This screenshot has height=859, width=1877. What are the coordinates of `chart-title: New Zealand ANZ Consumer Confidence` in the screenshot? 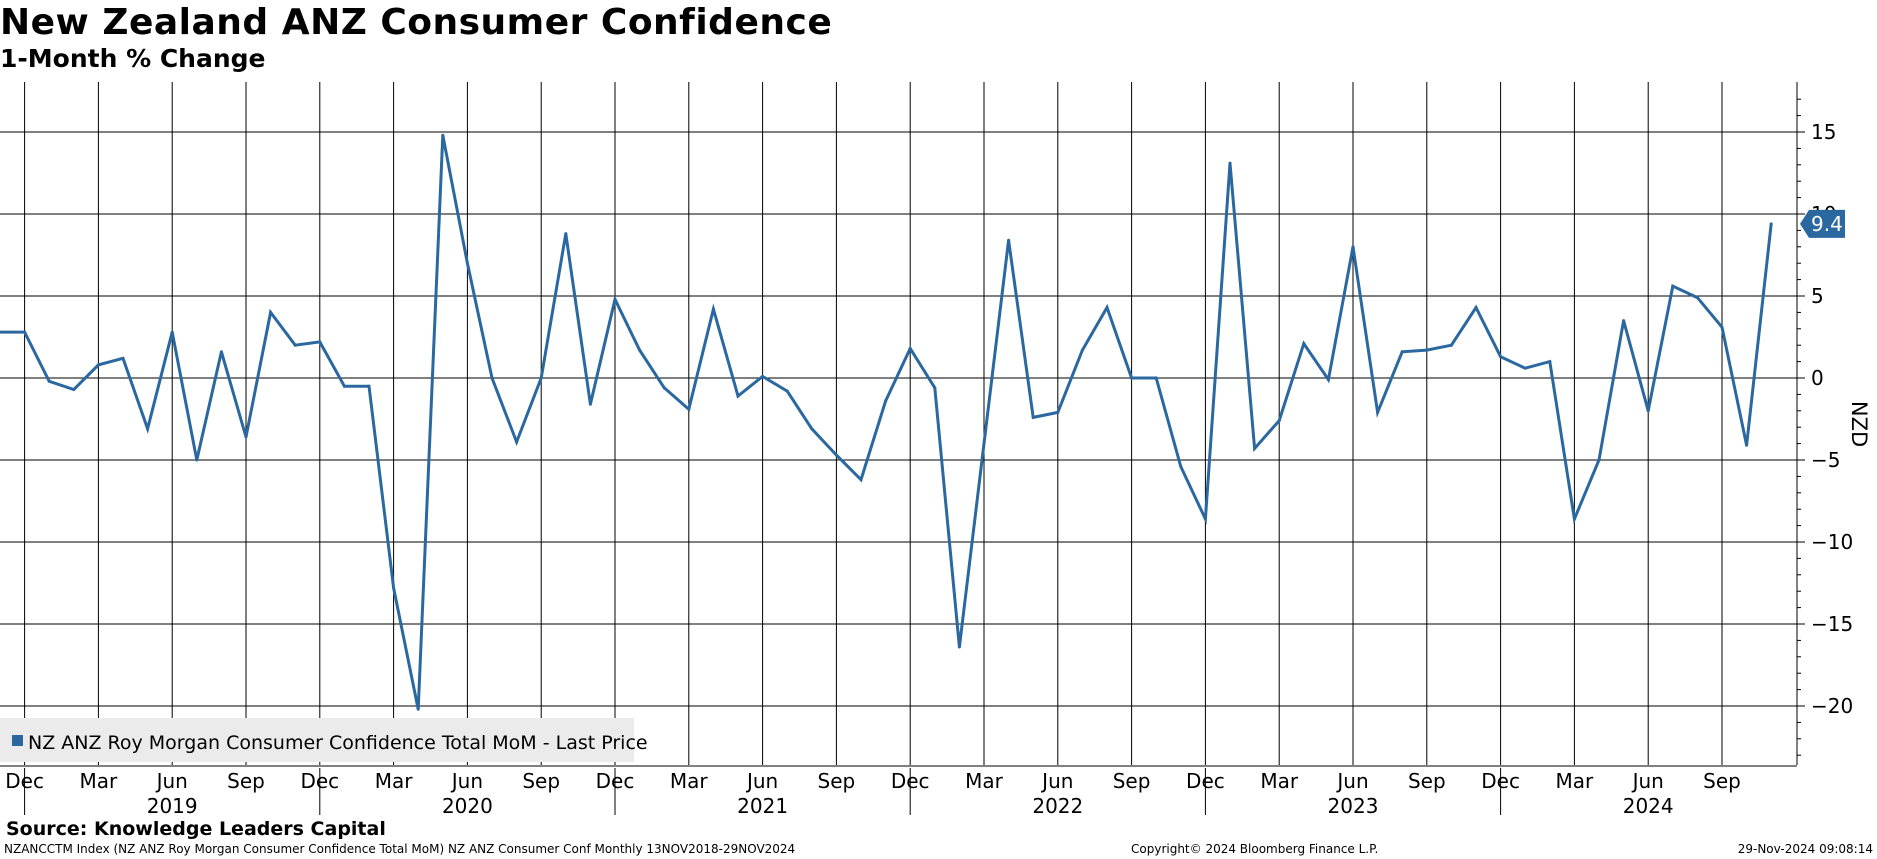 It's located at (416, 22).